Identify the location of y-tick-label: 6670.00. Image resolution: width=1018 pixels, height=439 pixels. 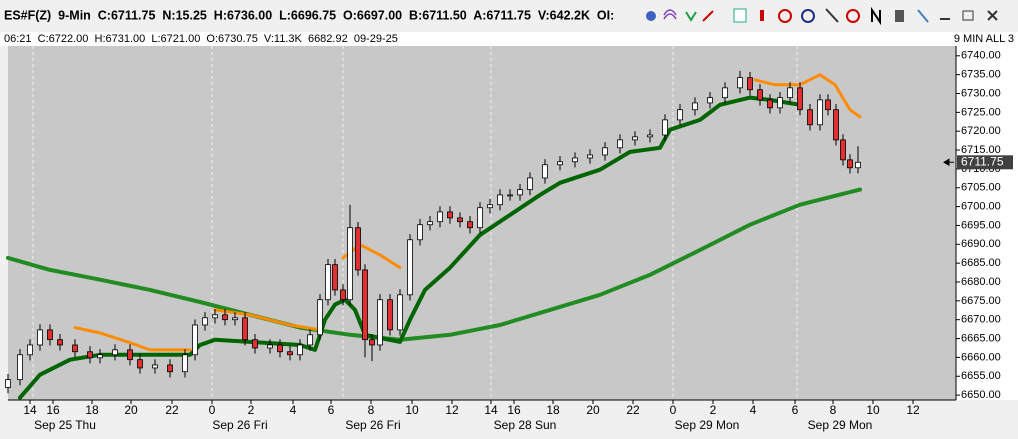
(981, 320).